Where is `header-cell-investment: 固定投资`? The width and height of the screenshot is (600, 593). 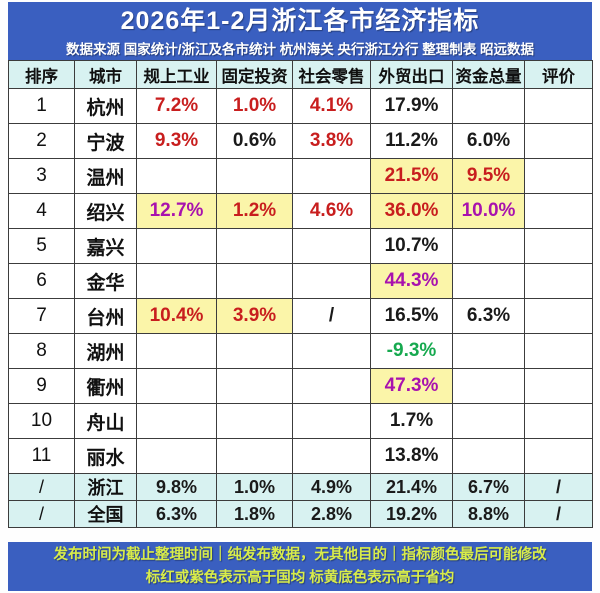 header-cell-investment: 固定投资 is located at coordinates (254, 74).